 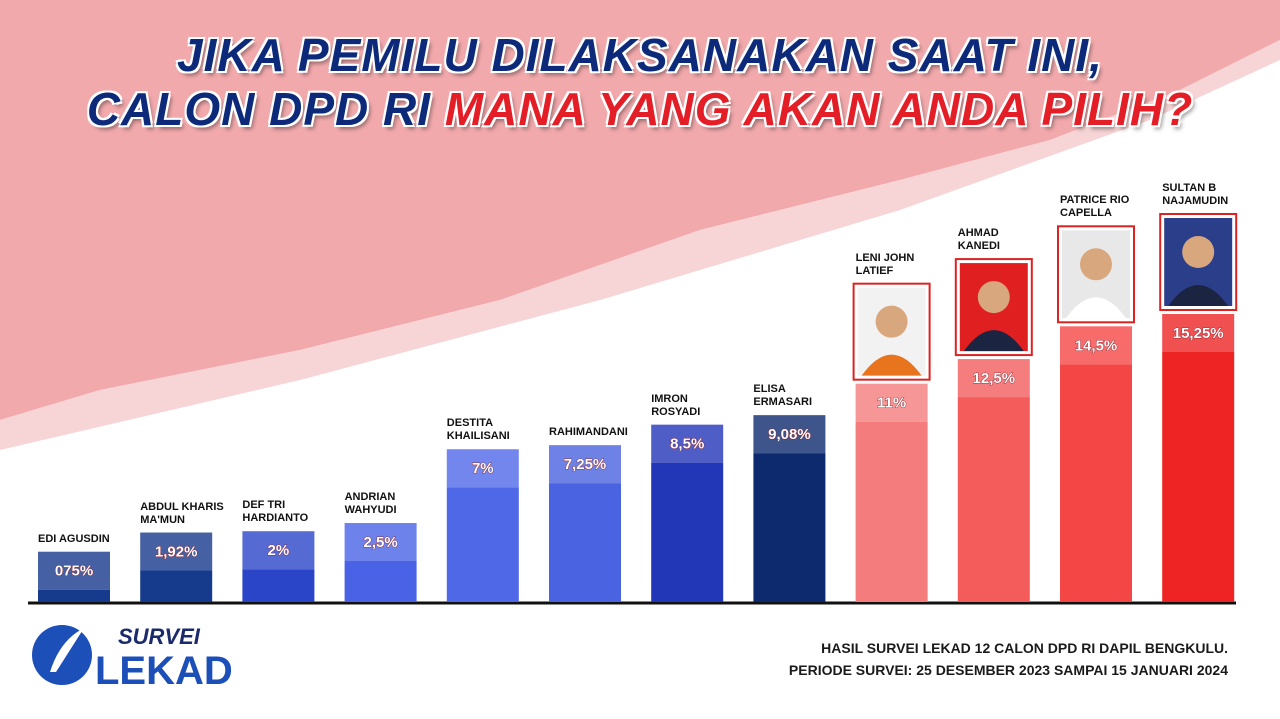 I want to click on value-label: 8,5%, so click(x=687, y=444).